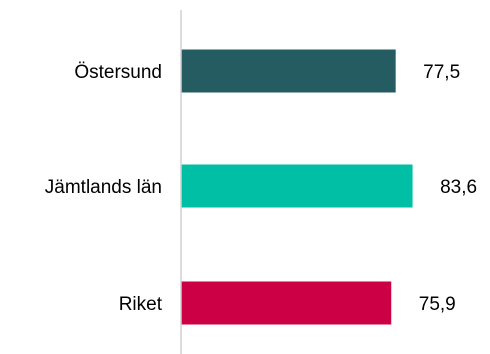 The width and height of the screenshot is (490, 354). Describe the element at coordinates (141, 304) in the screenshot. I see `category-label: Riket` at that location.